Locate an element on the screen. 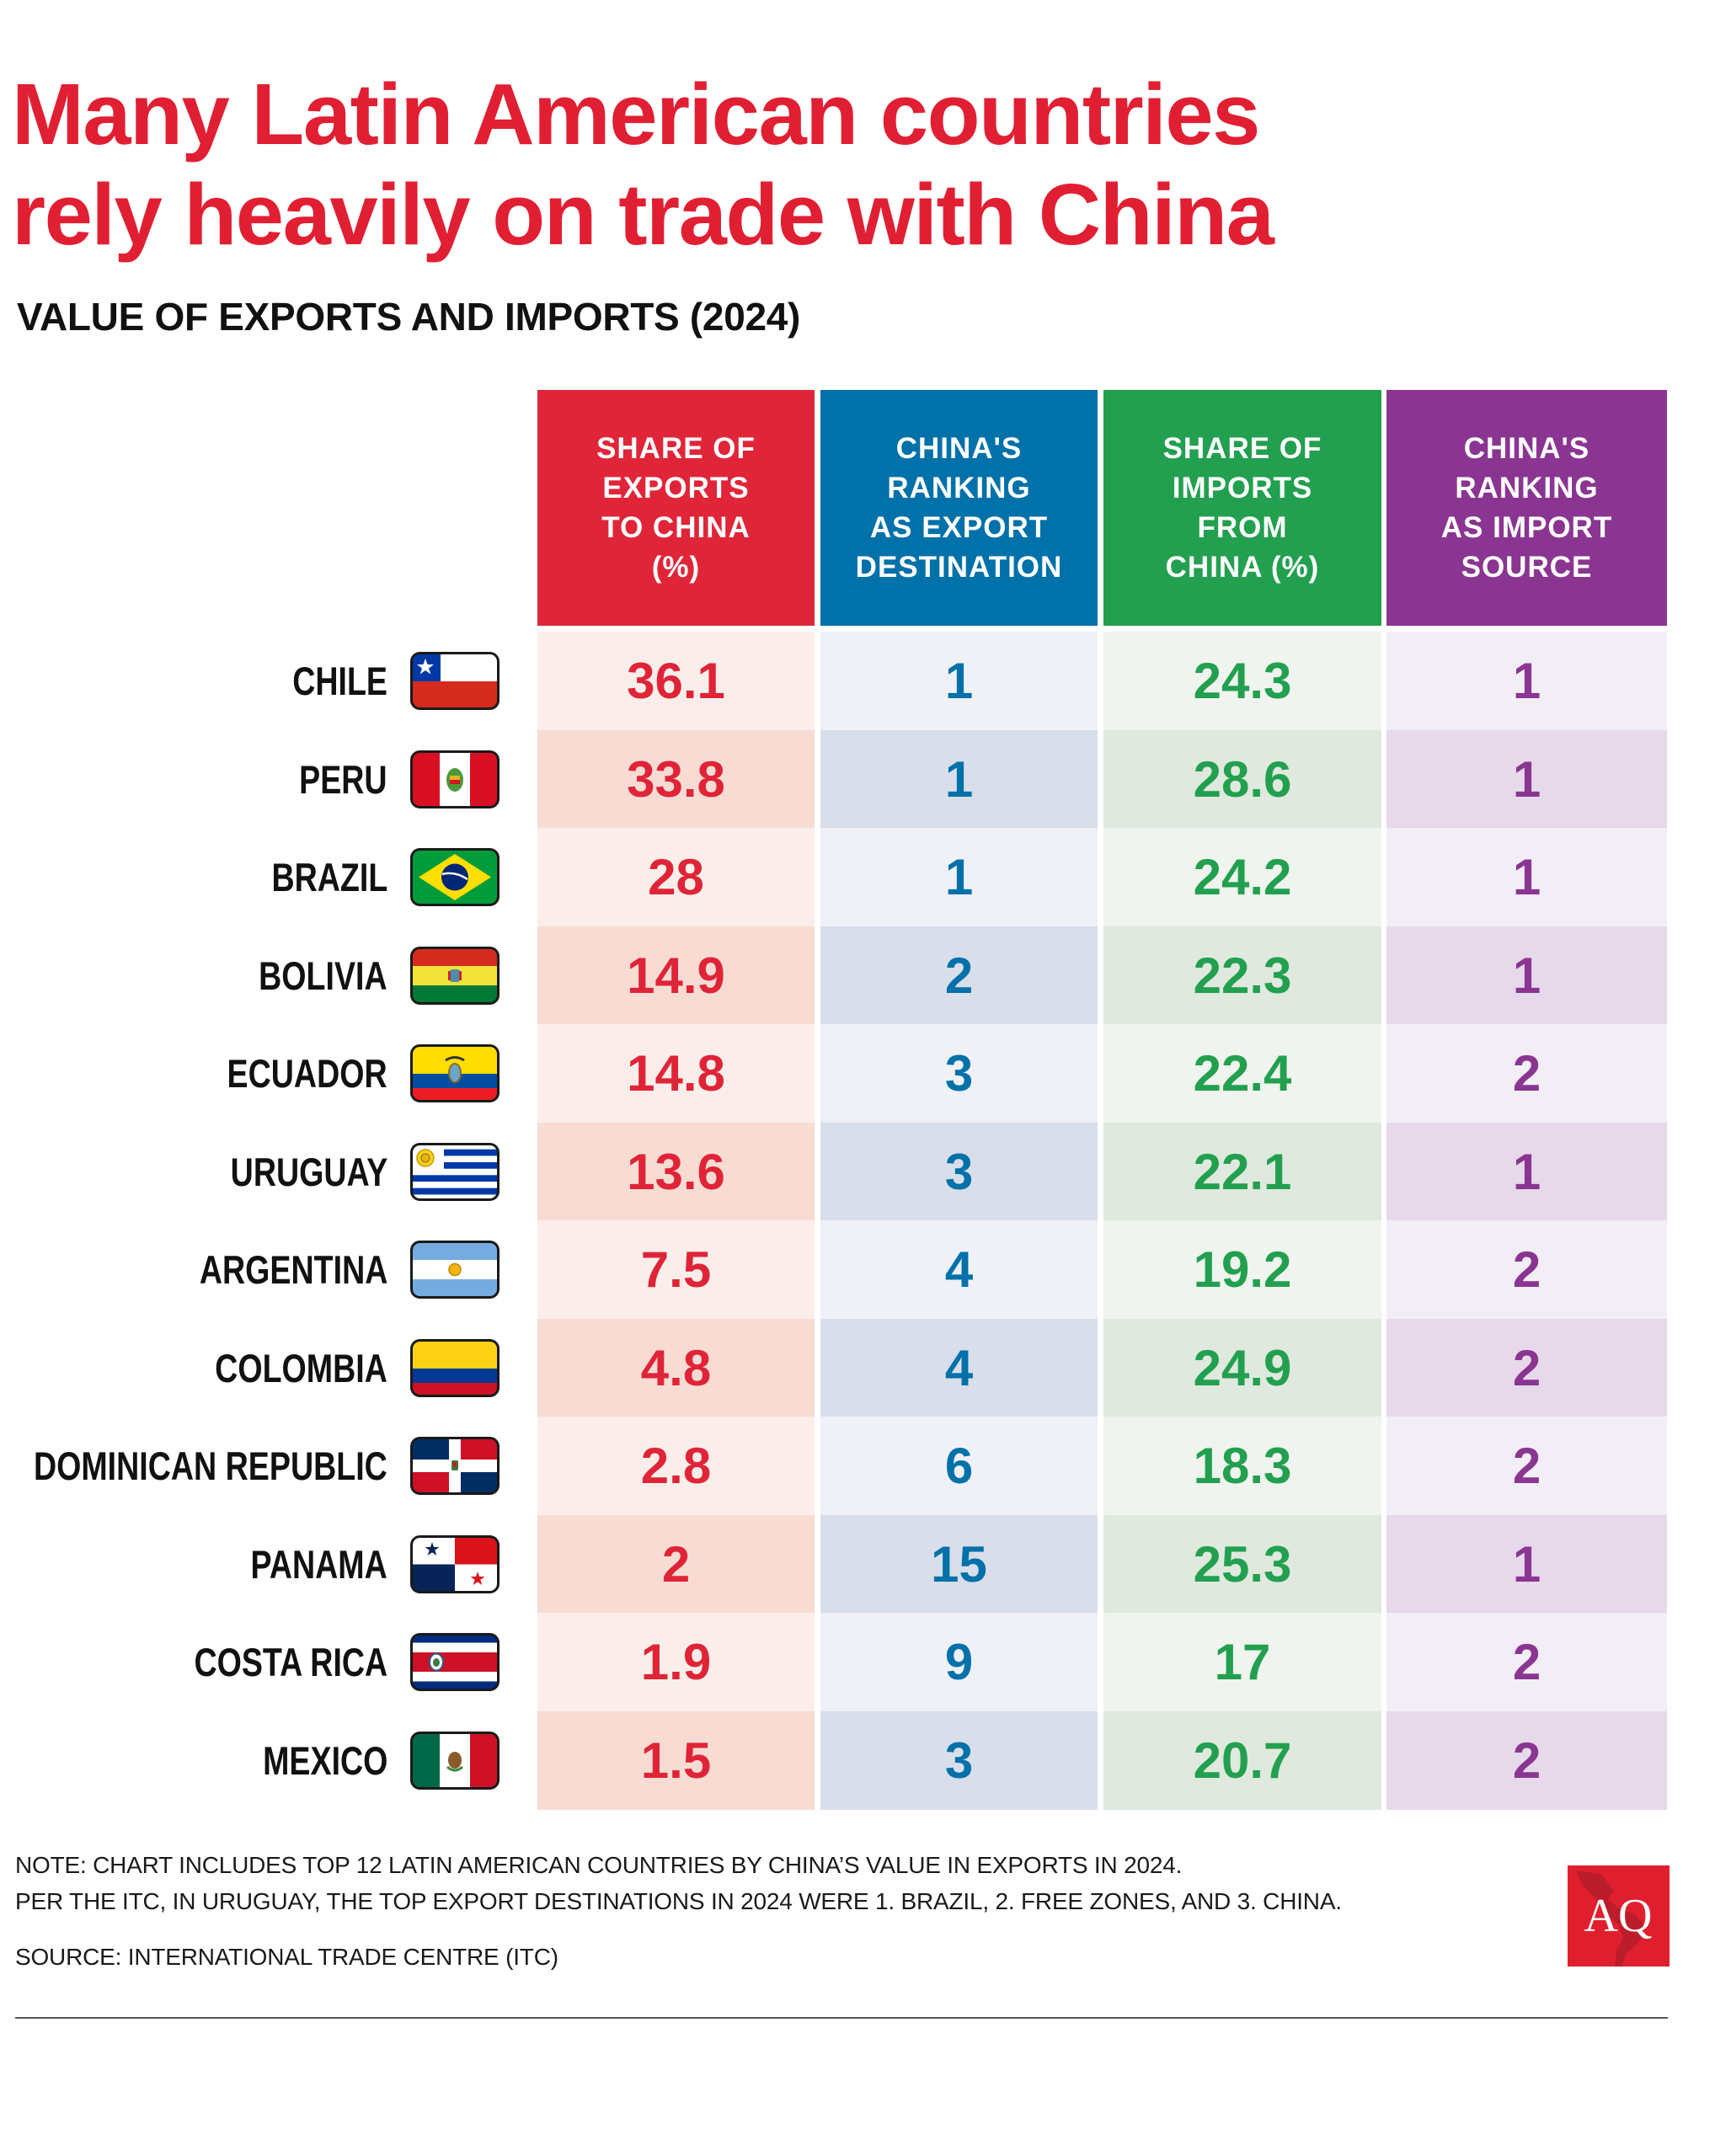 This screenshot has width=1715, height=2156. country-label: URUGUAY is located at coordinates (308, 1171).